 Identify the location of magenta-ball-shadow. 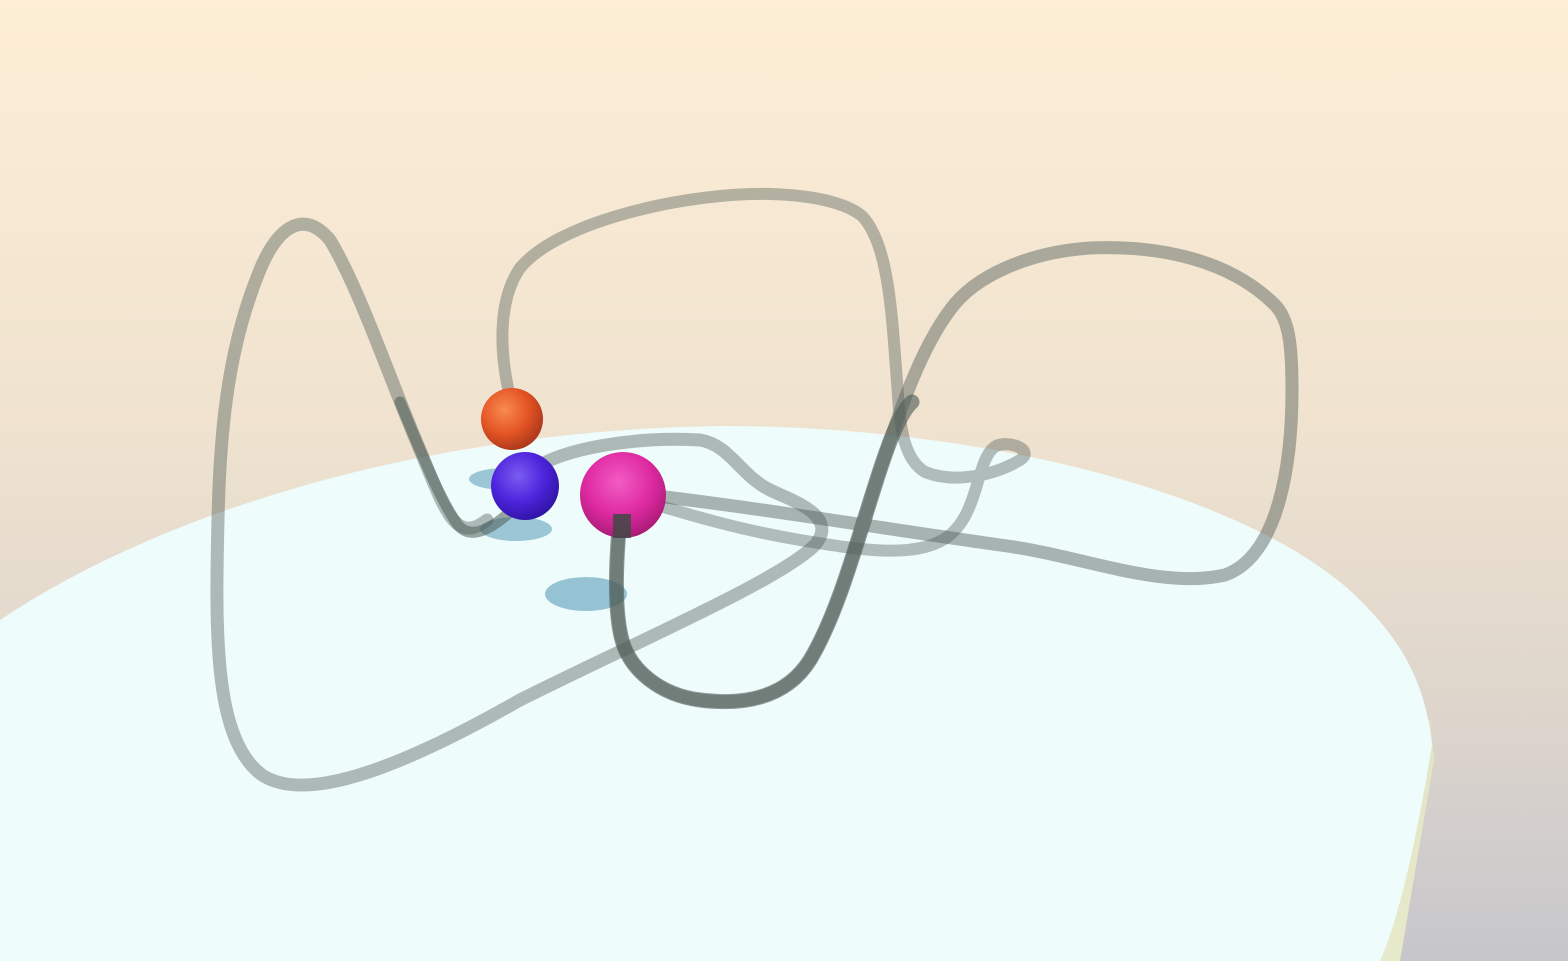
(586, 594).